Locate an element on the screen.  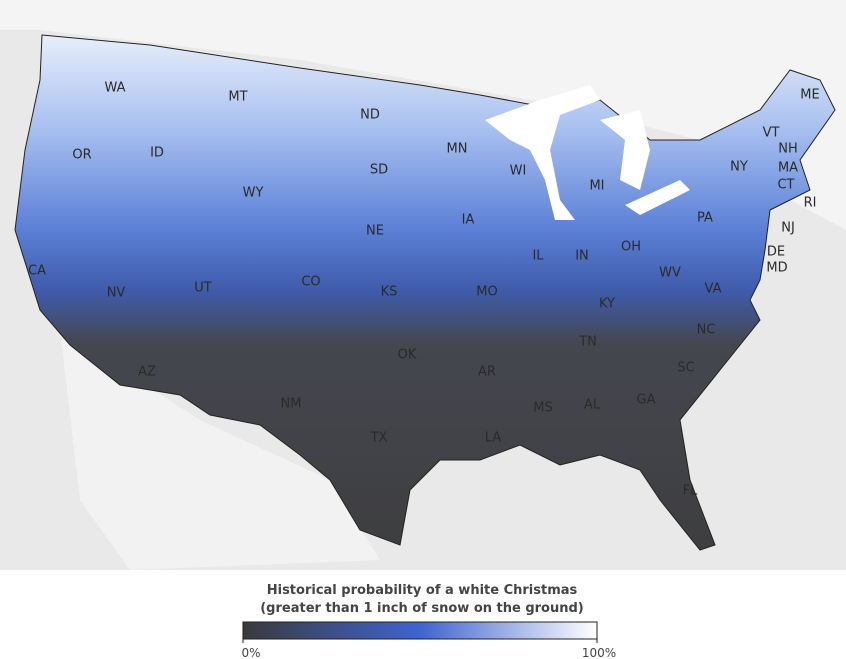
state-label: RI is located at coordinates (810, 203).